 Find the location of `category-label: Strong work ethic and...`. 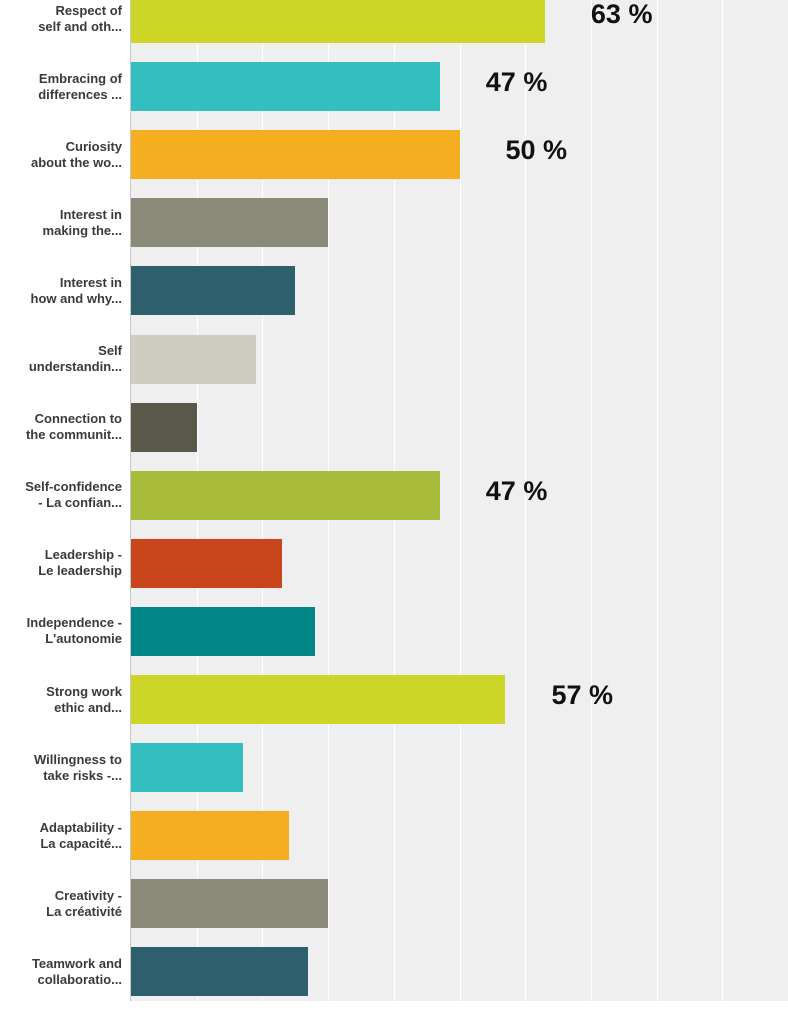

category-label: Strong work ethic and... is located at coordinates (84, 699).